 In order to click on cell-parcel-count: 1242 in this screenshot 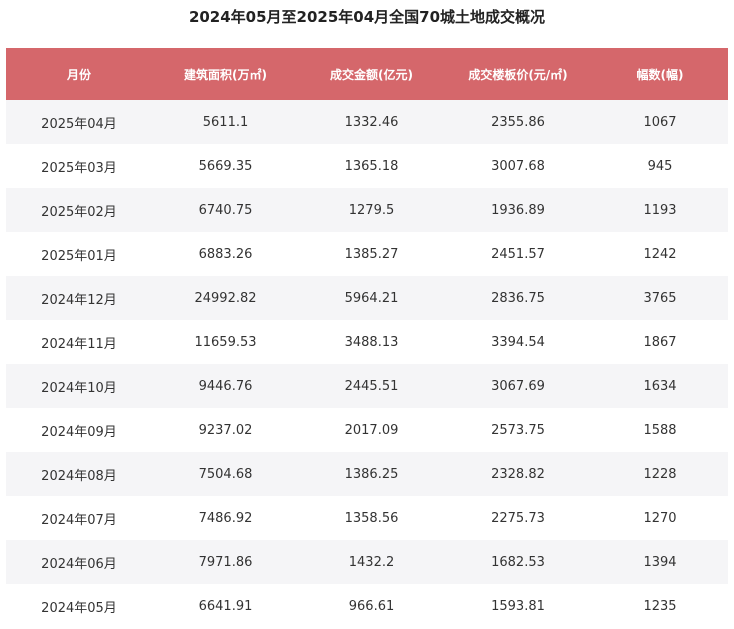, I will do `click(660, 254)`.